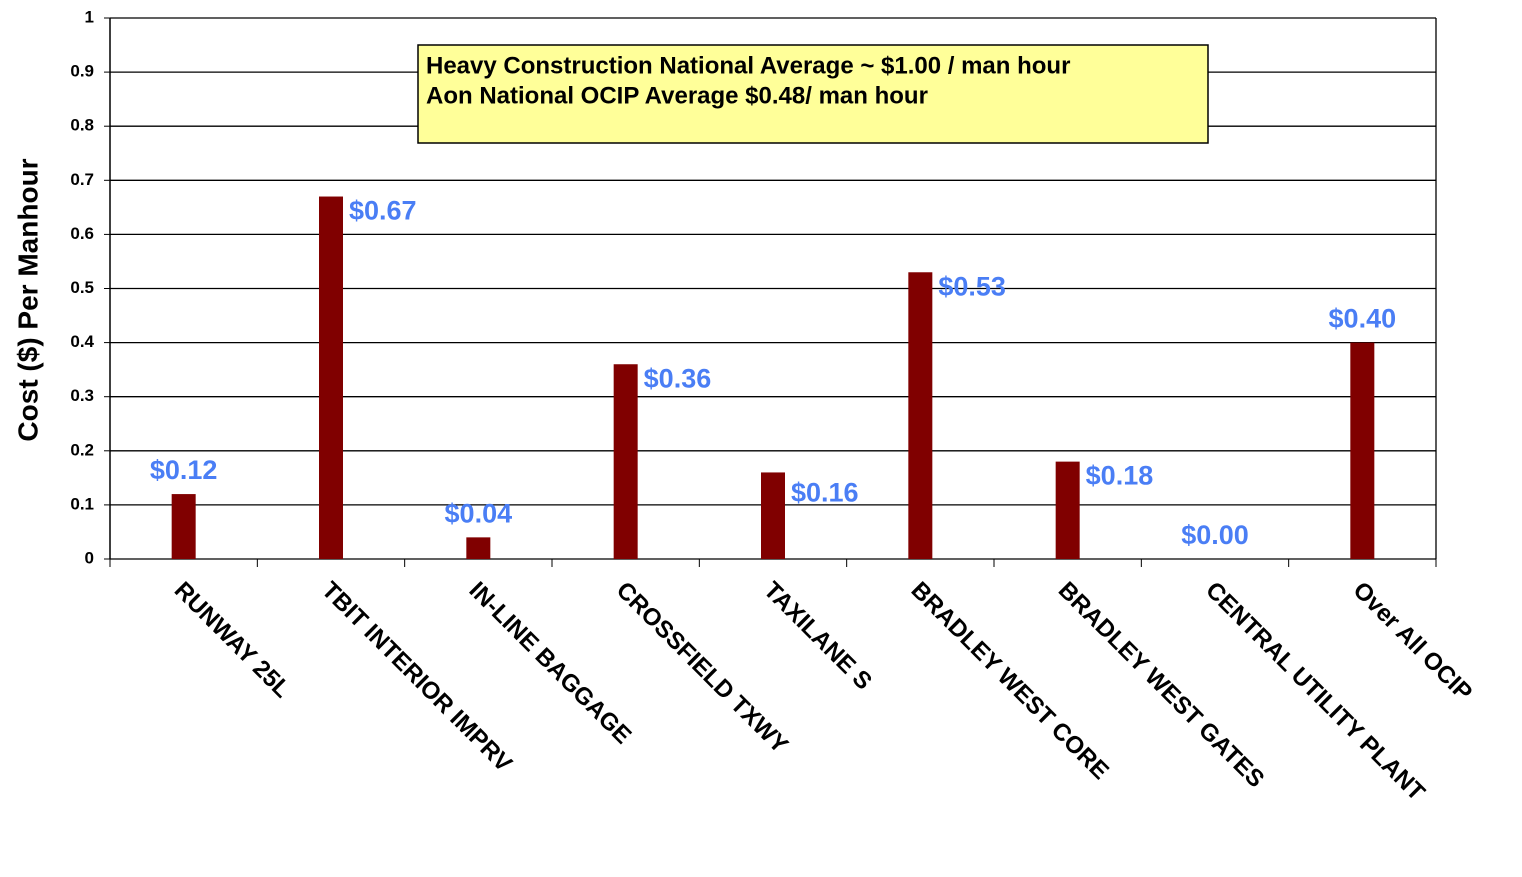 The image size is (1522, 877). I want to click on y-tick-label: 1, so click(89, 16).